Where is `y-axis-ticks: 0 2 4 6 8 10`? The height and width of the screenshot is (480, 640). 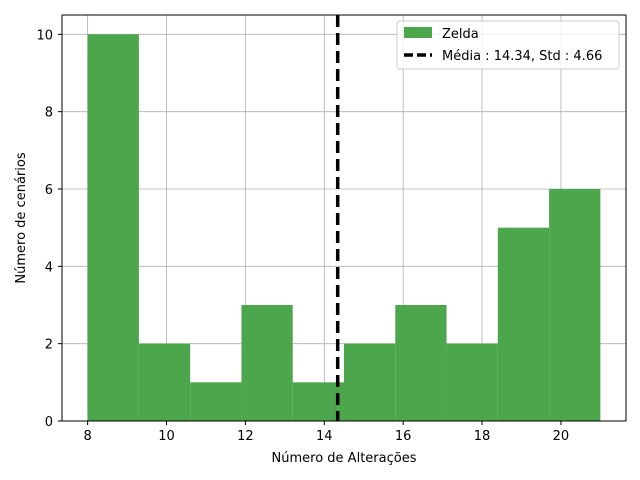
y-axis-ticks: 0 2 4 6 8 10 is located at coordinates (49, 229).